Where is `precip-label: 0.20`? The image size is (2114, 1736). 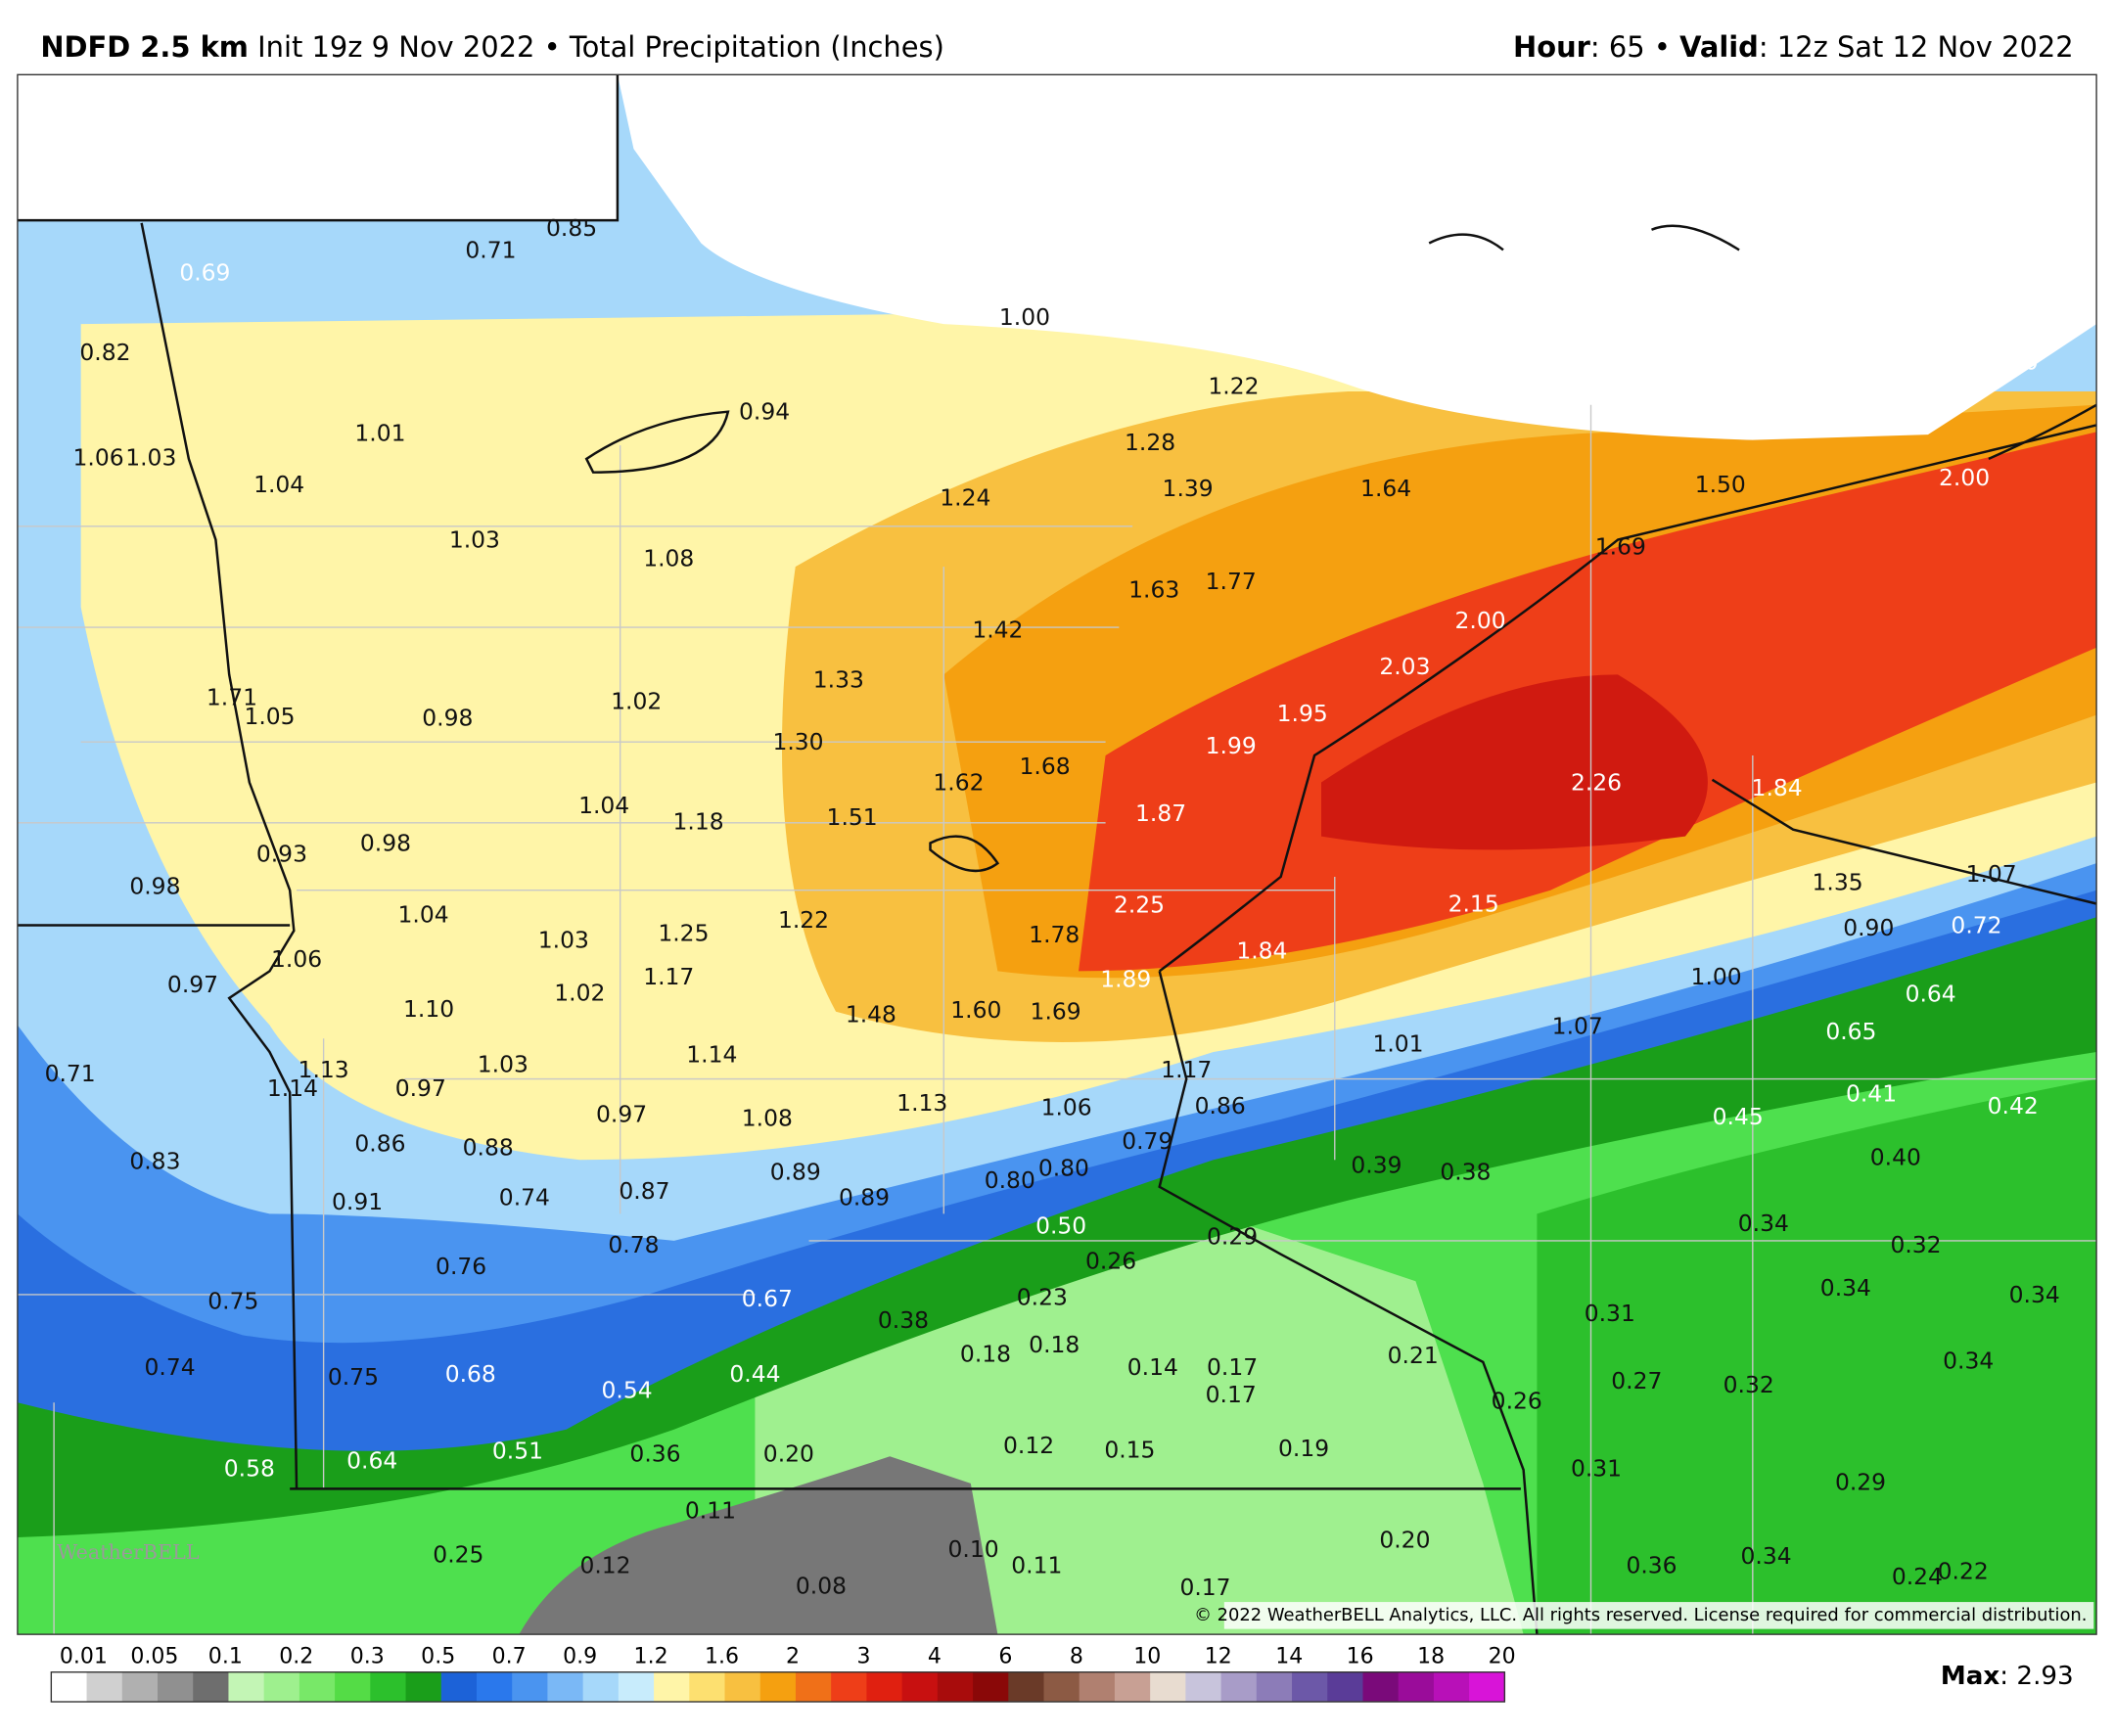
precip-label: 0.20 is located at coordinates (789, 1453).